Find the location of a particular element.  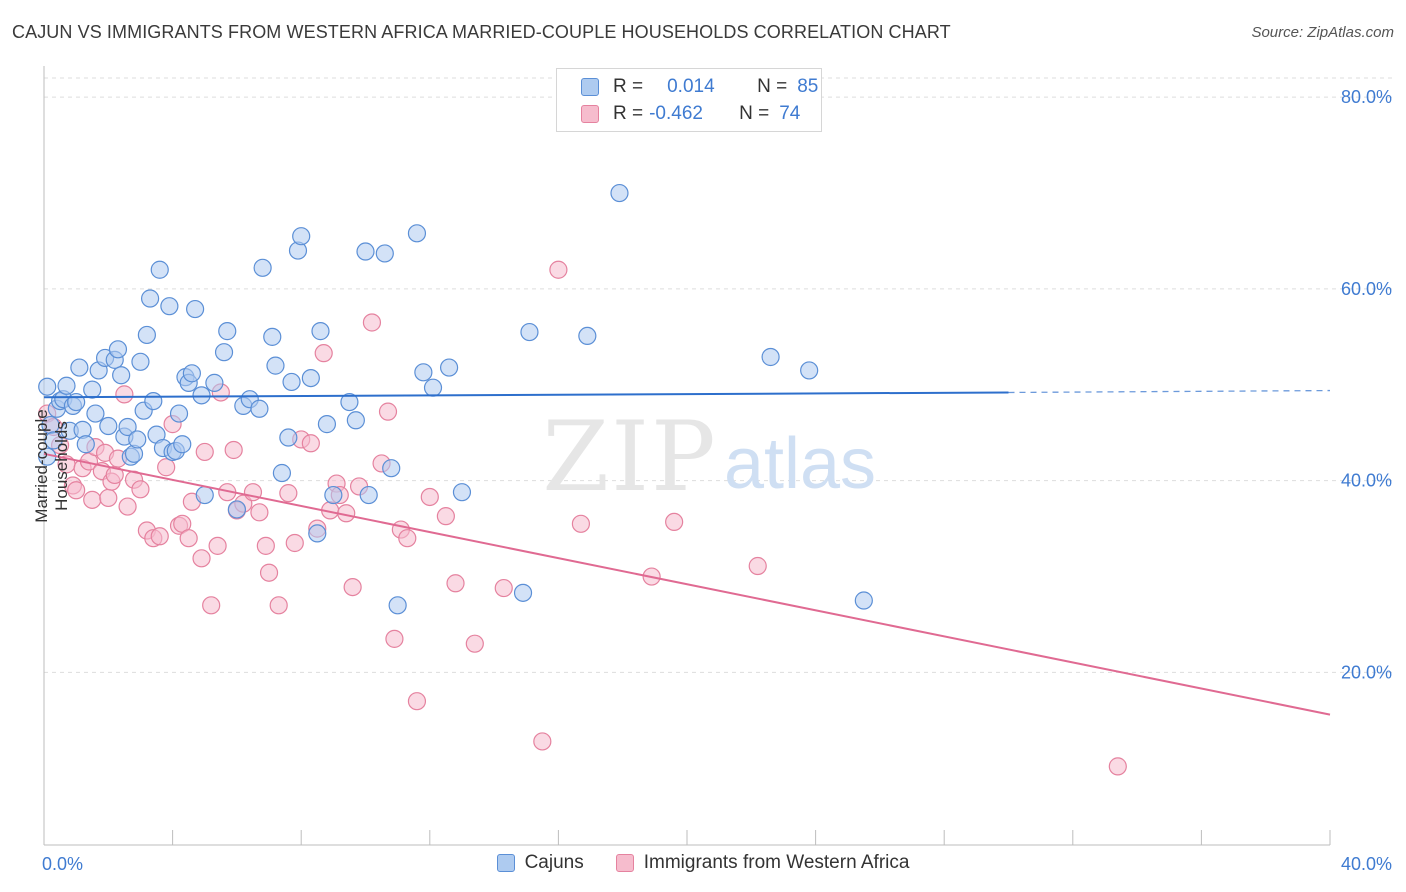

legend-r-value: 0.014 is located at coordinates (691, 86).